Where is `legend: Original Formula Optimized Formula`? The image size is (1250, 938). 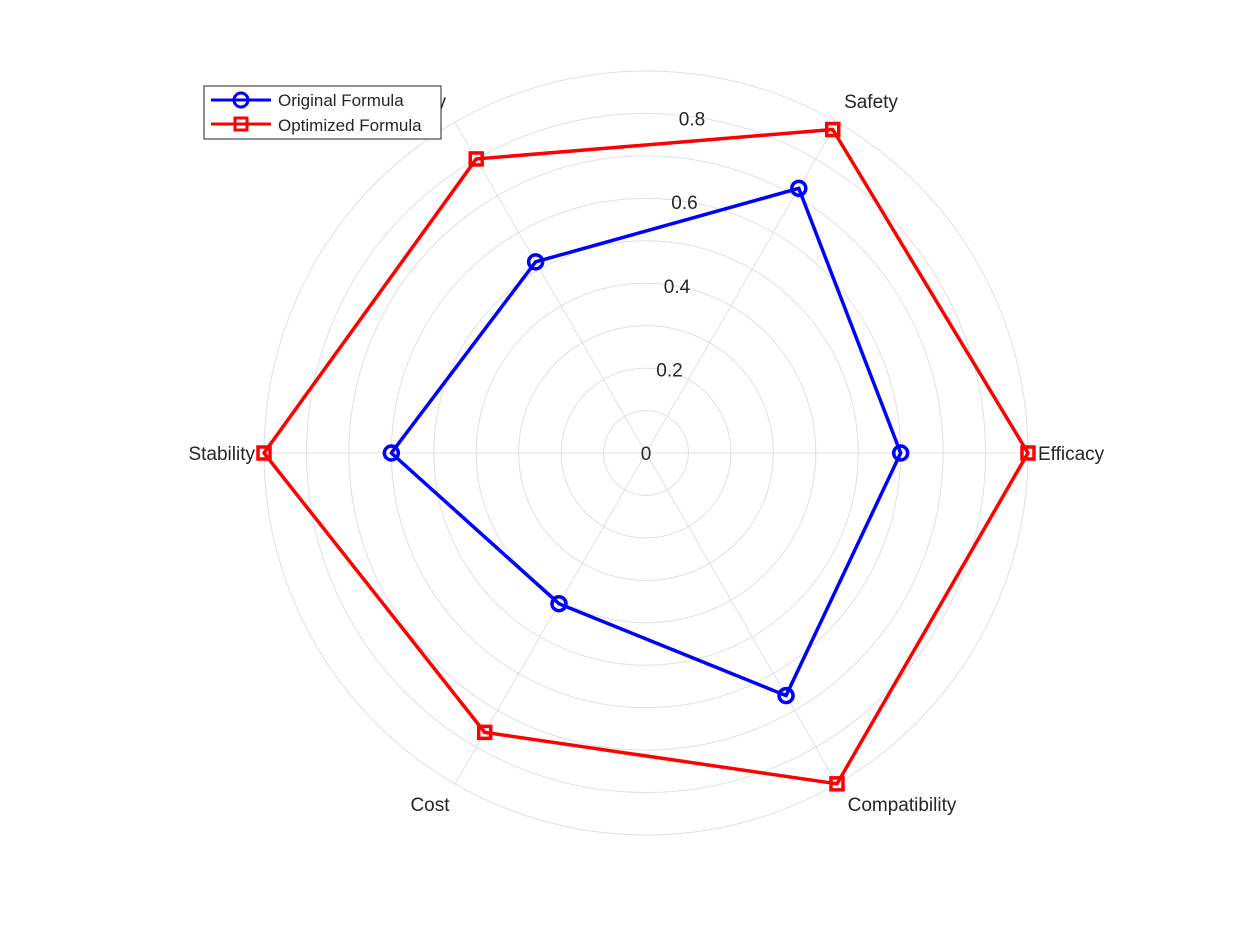 legend: Original Formula Optimized Formula is located at coordinates (322, 112).